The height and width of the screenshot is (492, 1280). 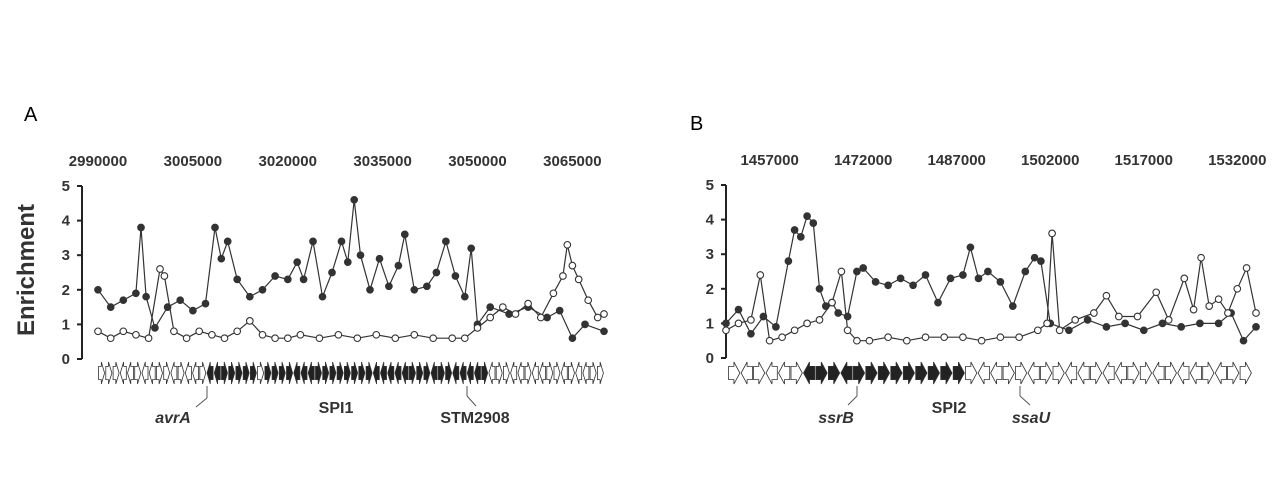 What do you see at coordinates (193, 161) in the screenshot?
I see `panel-a-coord-tick-1: 3005000` at bounding box center [193, 161].